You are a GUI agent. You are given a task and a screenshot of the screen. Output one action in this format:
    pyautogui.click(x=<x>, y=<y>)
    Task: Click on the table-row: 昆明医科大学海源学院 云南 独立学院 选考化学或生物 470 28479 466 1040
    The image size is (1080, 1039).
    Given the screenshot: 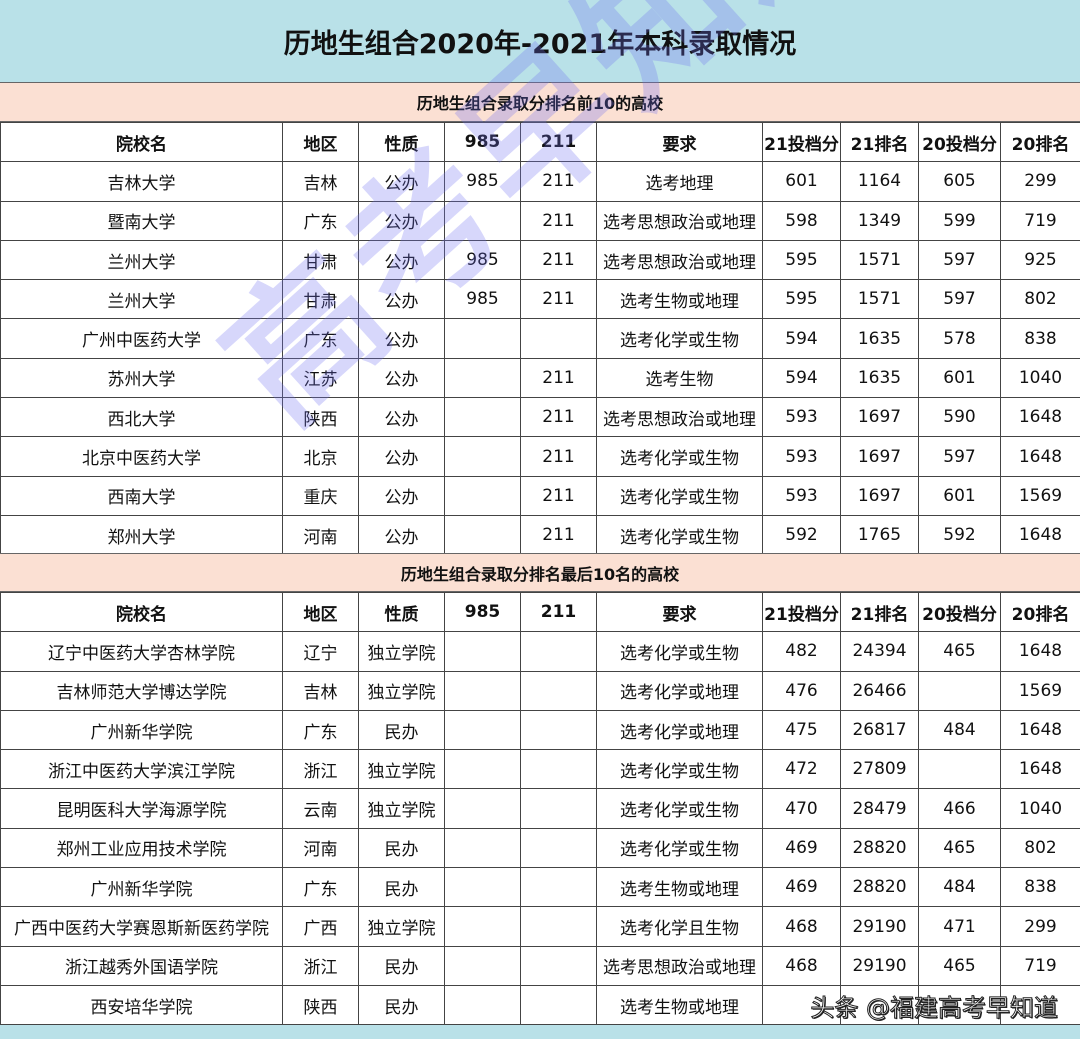 What is the action you would take?
    pyautogui.click(x=540, y=808)
    